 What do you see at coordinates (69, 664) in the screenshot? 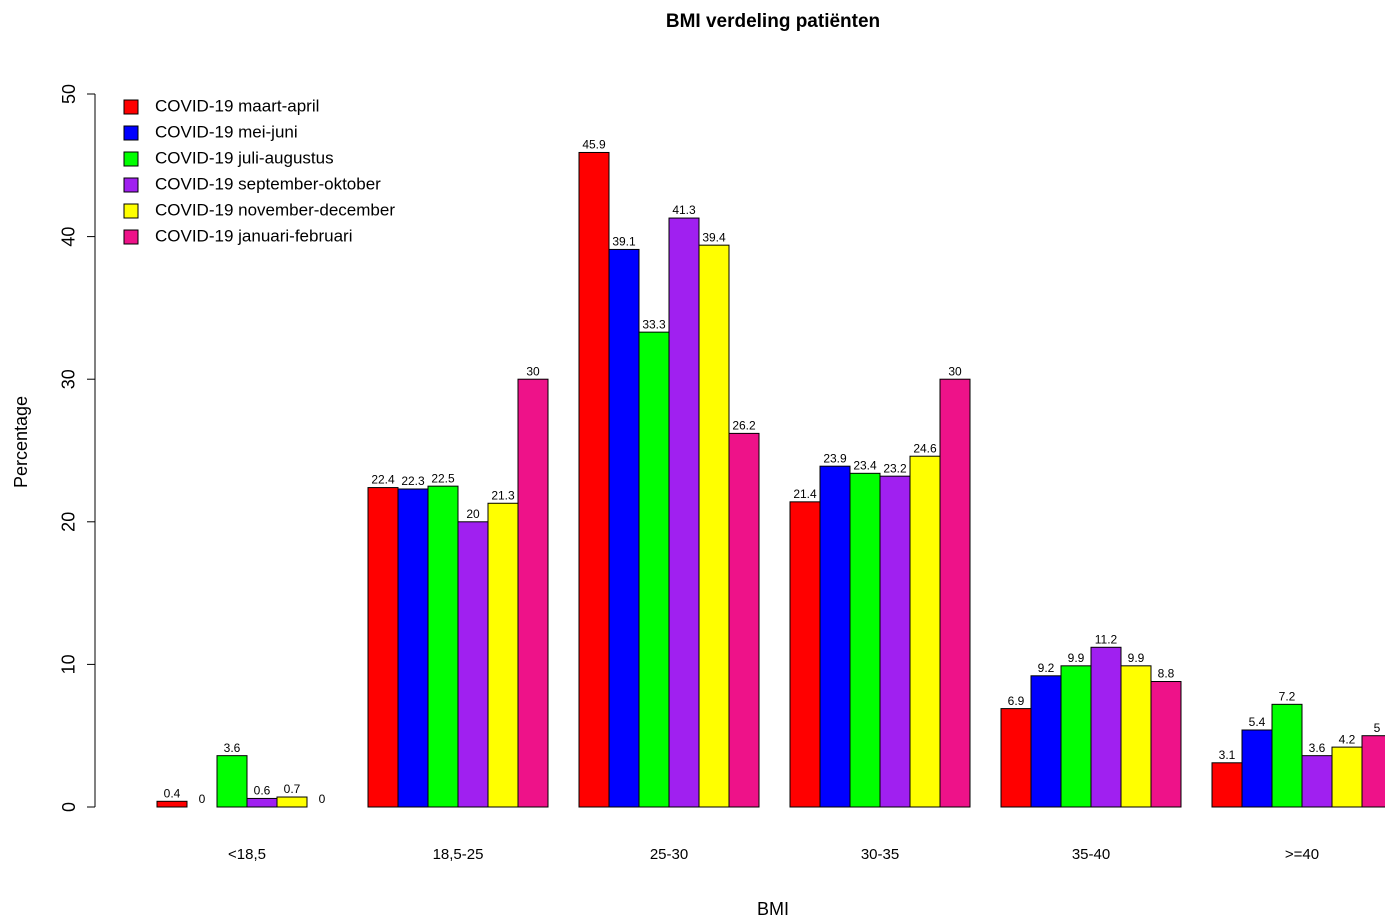
I see `y-tick-label: 10` at bounding box center [69, 664].